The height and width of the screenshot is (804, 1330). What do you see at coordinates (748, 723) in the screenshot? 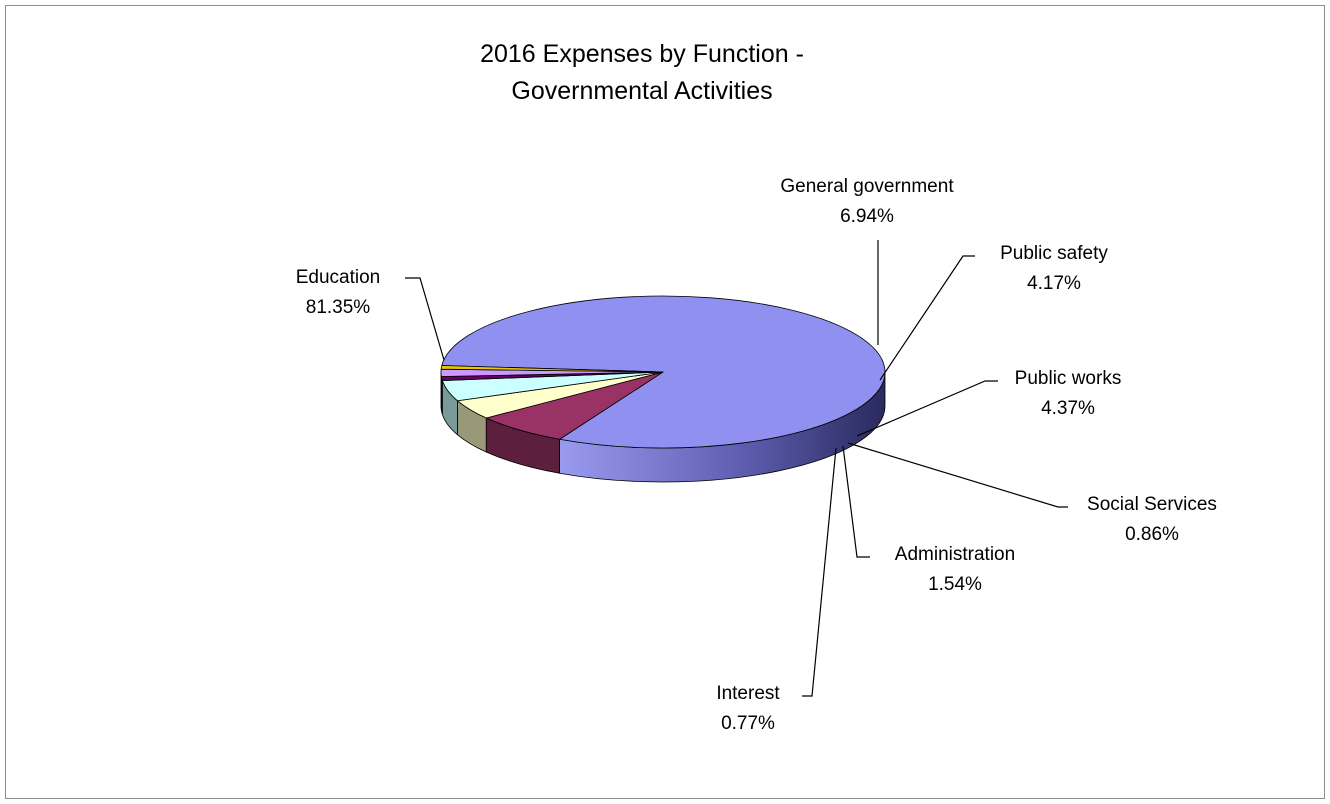
I see `slice-value-interest: 0.77%` at bounding box center [748, 723].